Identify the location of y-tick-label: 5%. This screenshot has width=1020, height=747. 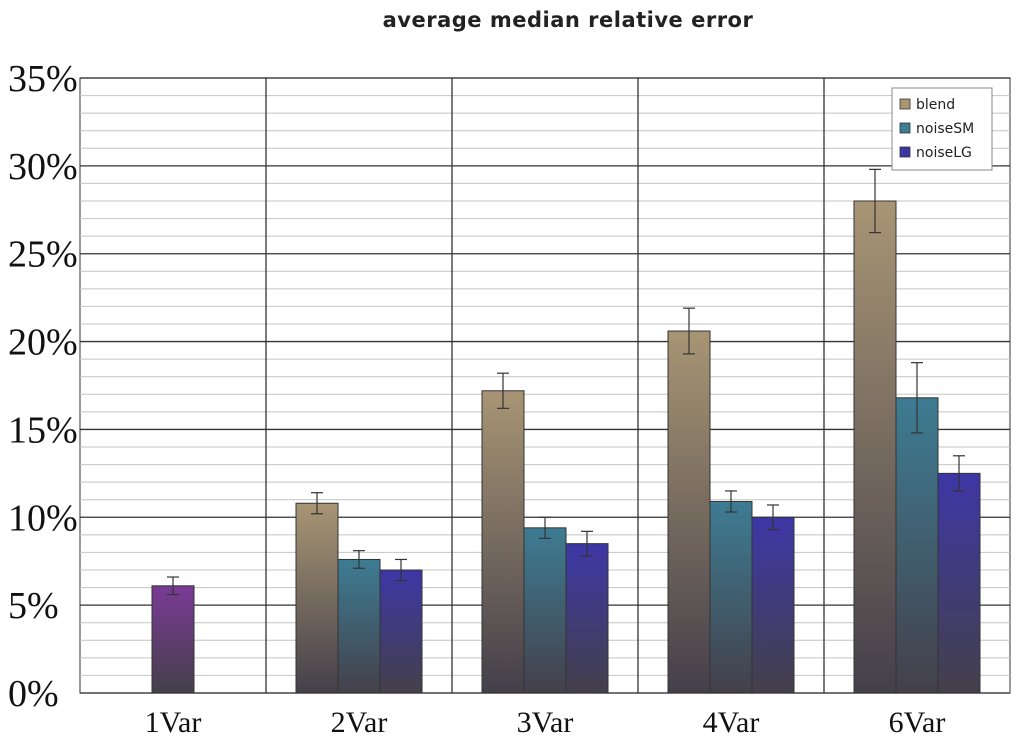
(33, 606).